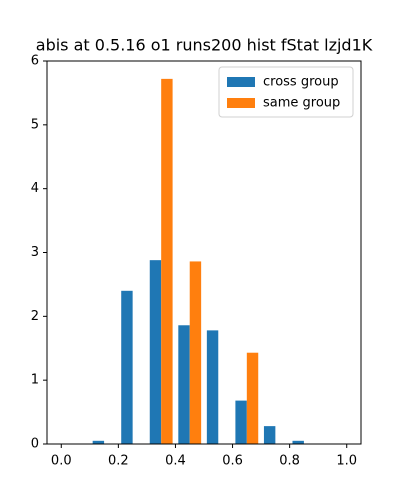 Image resolution: width=400 pixels, height=500 pixels. Describe the element at coordinates (289, 461) in the screenshot. I see `x-tick-label: 0.8` at that location.